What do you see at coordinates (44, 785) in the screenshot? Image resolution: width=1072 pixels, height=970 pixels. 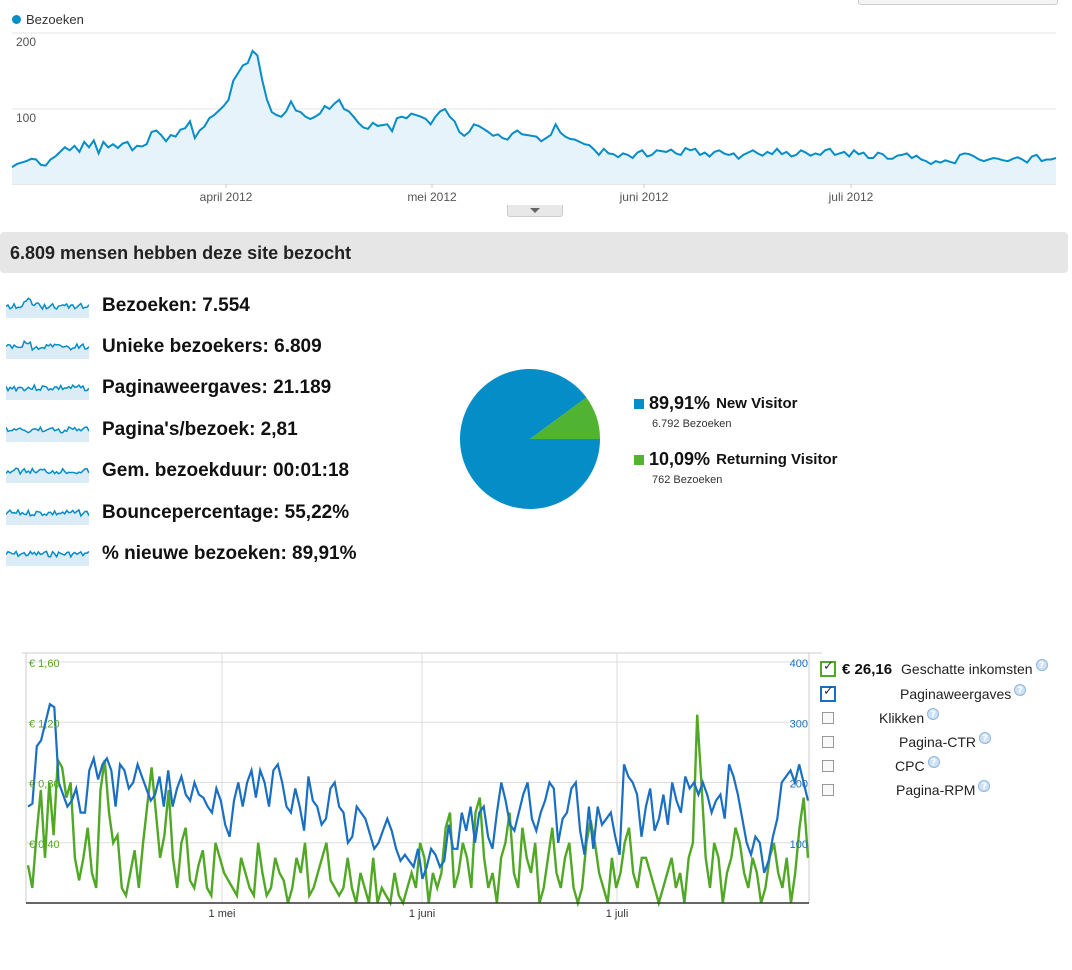 I see `left-axis-label: € 0,80` at bounding box center [44, 785].